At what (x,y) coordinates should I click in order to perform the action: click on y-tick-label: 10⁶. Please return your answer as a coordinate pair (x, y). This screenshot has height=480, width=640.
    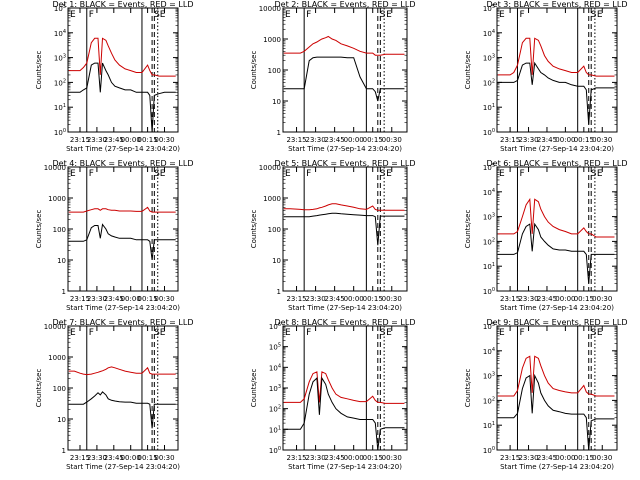
    Looking at the image, I should click on (275, 326).